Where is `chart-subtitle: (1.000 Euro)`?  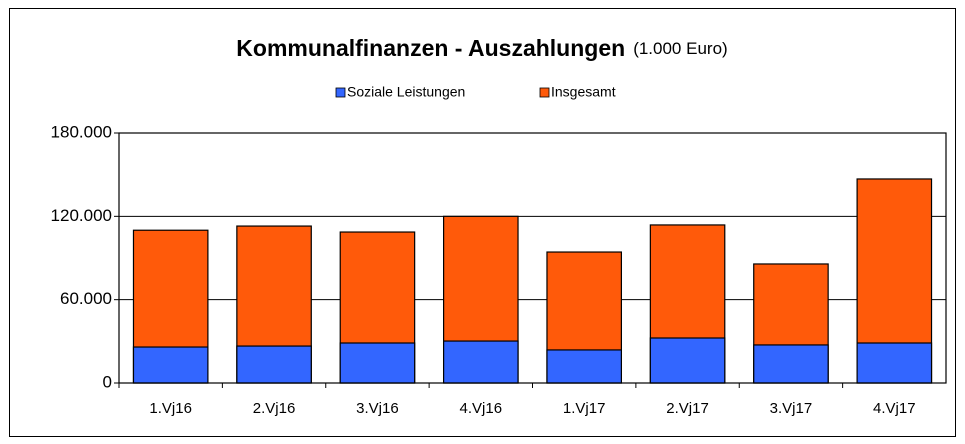 chart-subtitle: (1.000 Euro) is located at coordinates (680, 48).